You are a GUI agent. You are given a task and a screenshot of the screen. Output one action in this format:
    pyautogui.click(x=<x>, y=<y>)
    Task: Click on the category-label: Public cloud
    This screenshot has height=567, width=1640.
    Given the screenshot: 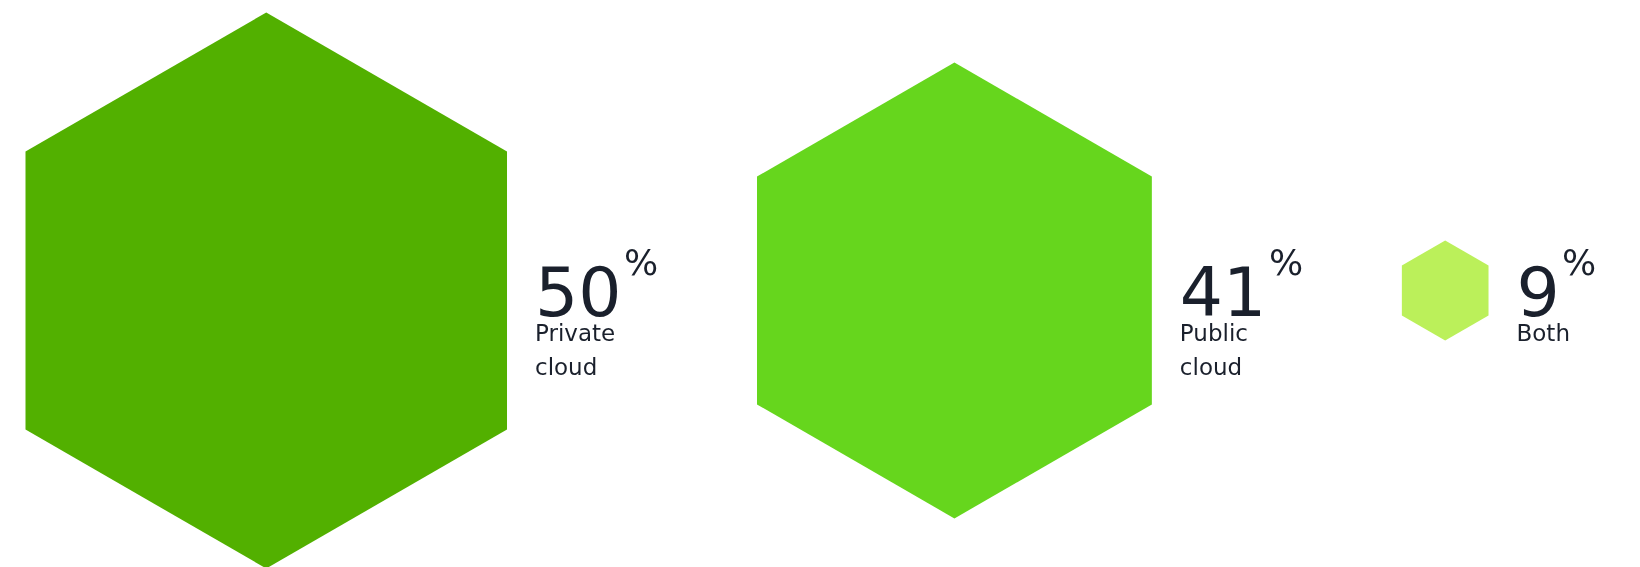 What is the action you would take?
    pyautogui.click(x=1213, y=349)
    